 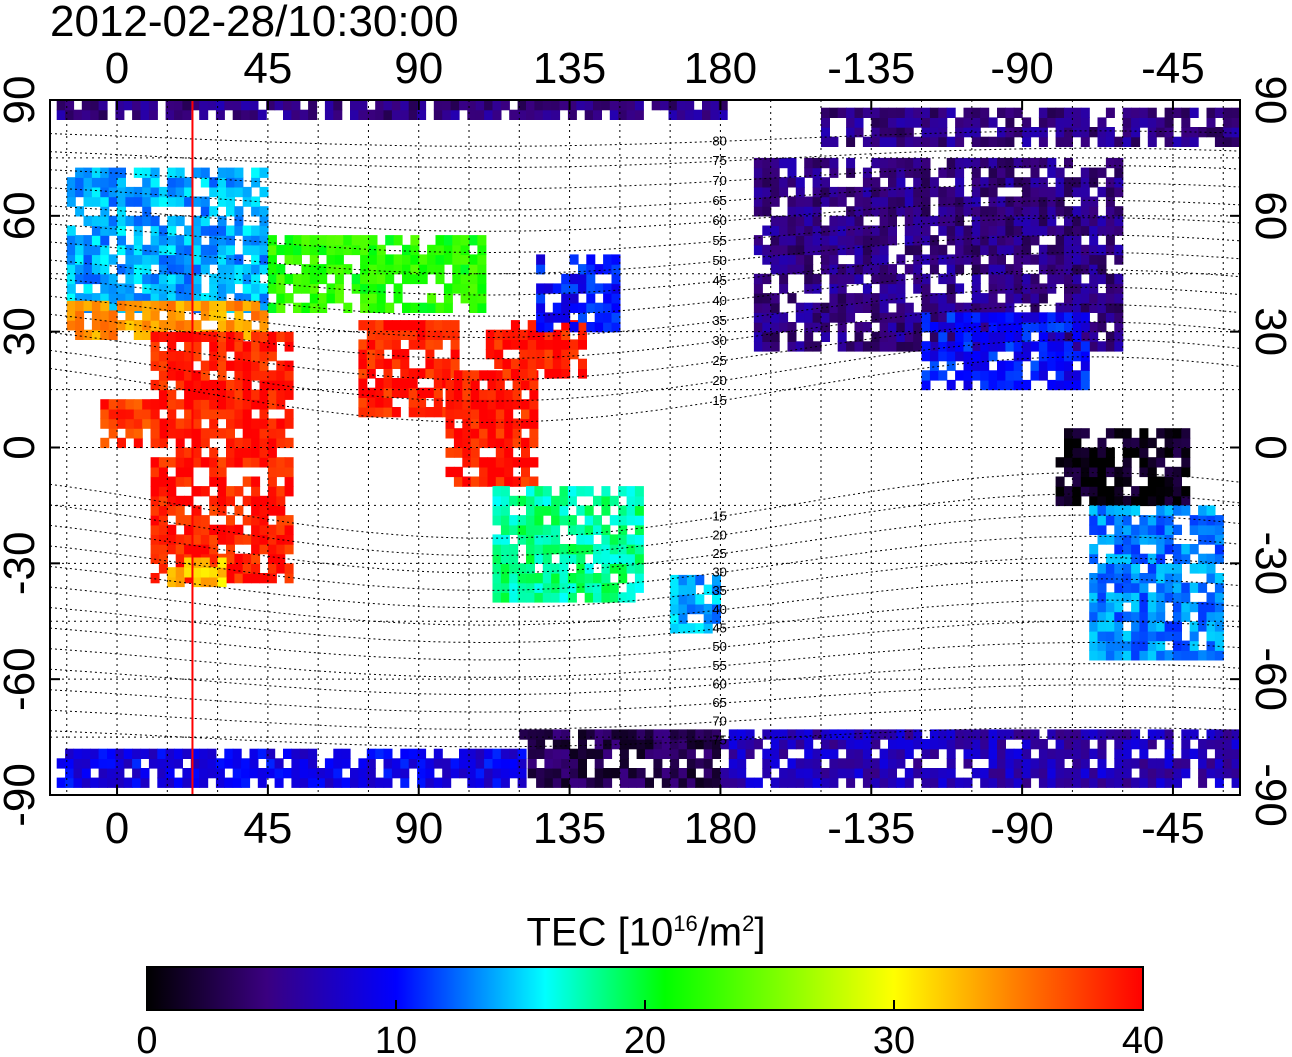 I want to click on right-lat-tick-label: 30, so click(x=1269, y=331).